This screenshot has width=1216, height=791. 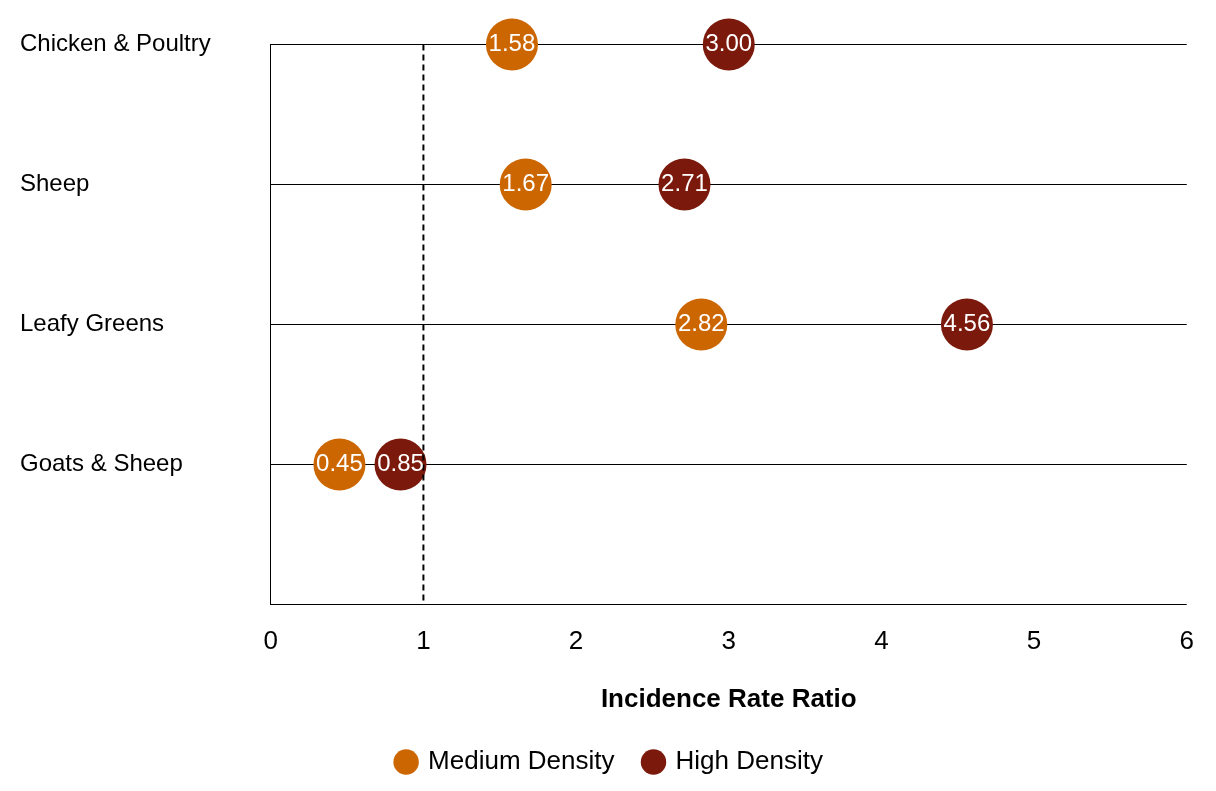 What do you see at coordinates (1034, 640) in the screenshot?
I see `x-tick-label: 5` at bounding box center [1034, 640].